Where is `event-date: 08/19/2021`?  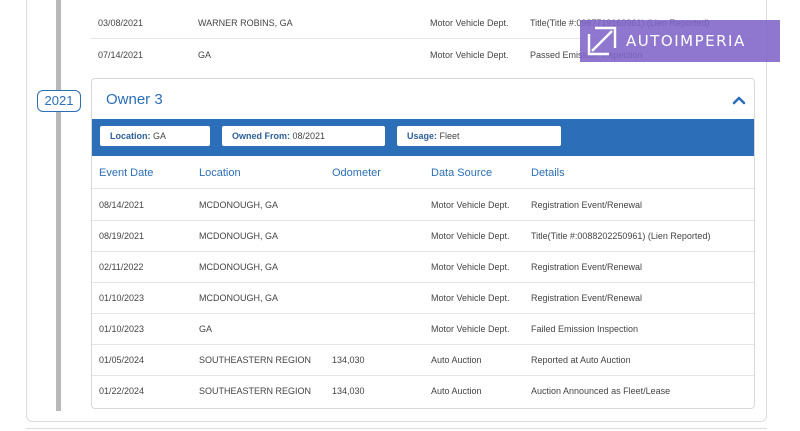
event-date: 08/19/2021 is located at coordinates (122, 236).